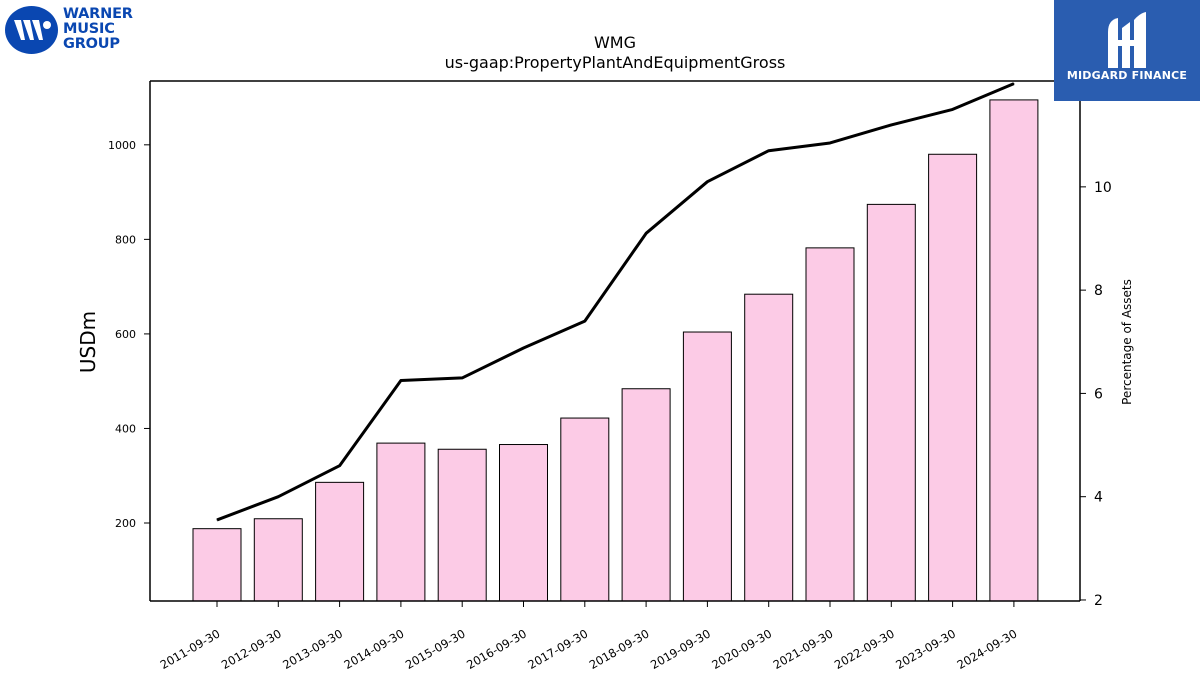 Image resolution: width=1200 pixels, height=675 pixels. Describe the element at coordinates (1127, 342) in the screenshot. I see `y2-axis-label: Percentage of Assets` at that location.